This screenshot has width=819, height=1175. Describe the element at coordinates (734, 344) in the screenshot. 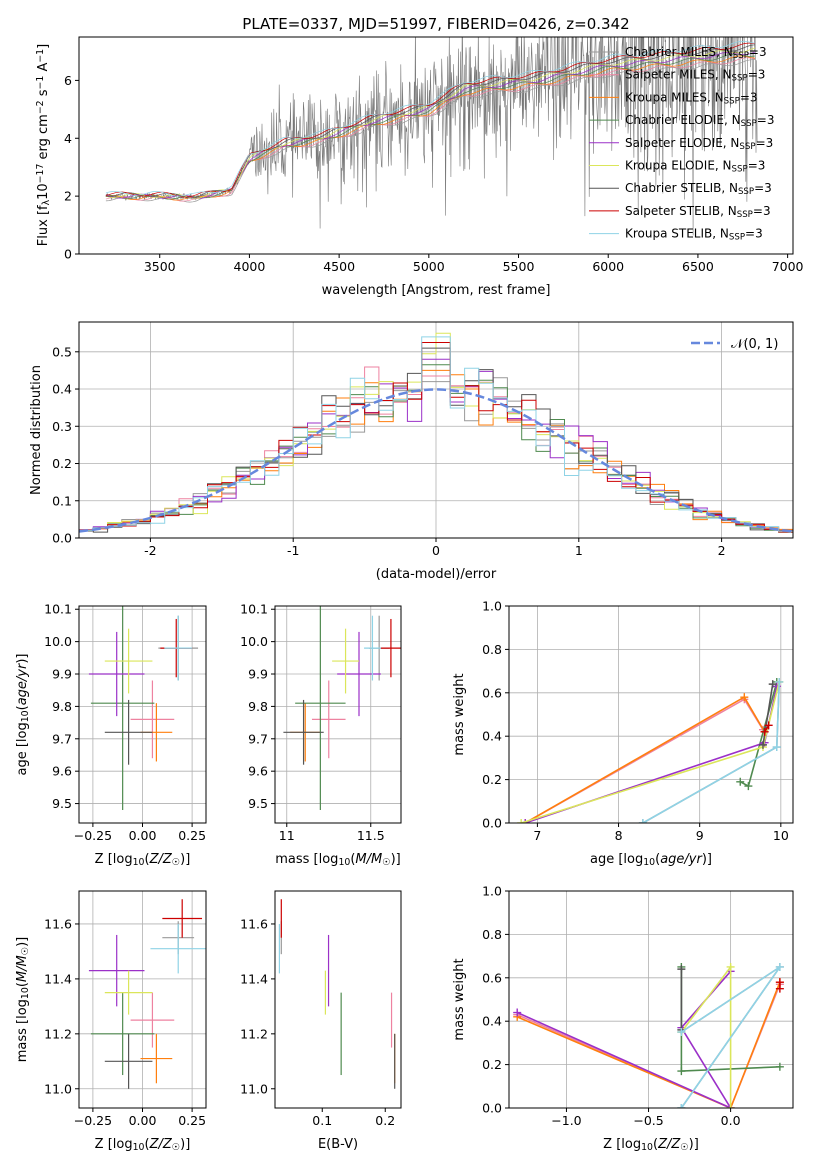

I see `legend: 𝒩(0, 1)` at that location.